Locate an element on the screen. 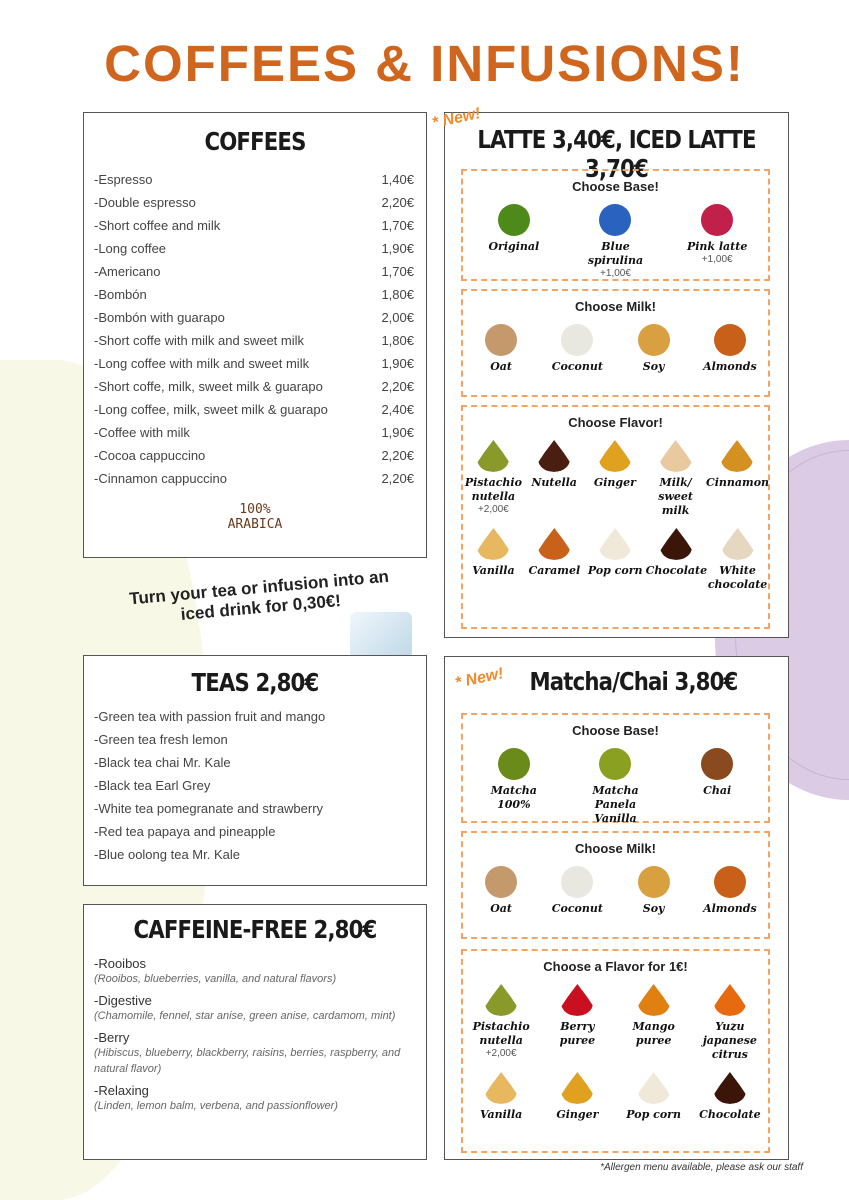  choice-surcharge: +2,00€ is located at coordinates (501, 1053).